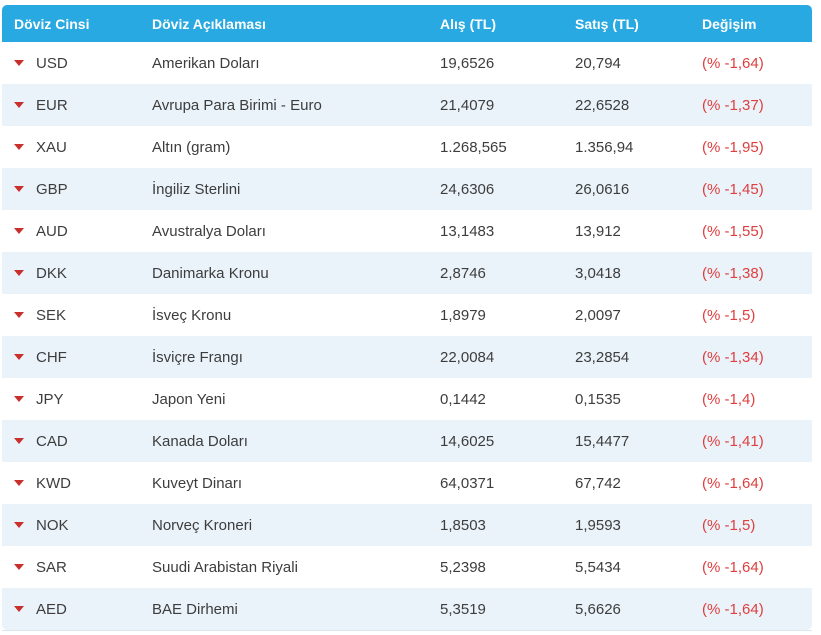  What do you see at coordinates (463, 567) in the screenshot?
I see `buy-rate: 5,2398` at bounding box center [463, 567].